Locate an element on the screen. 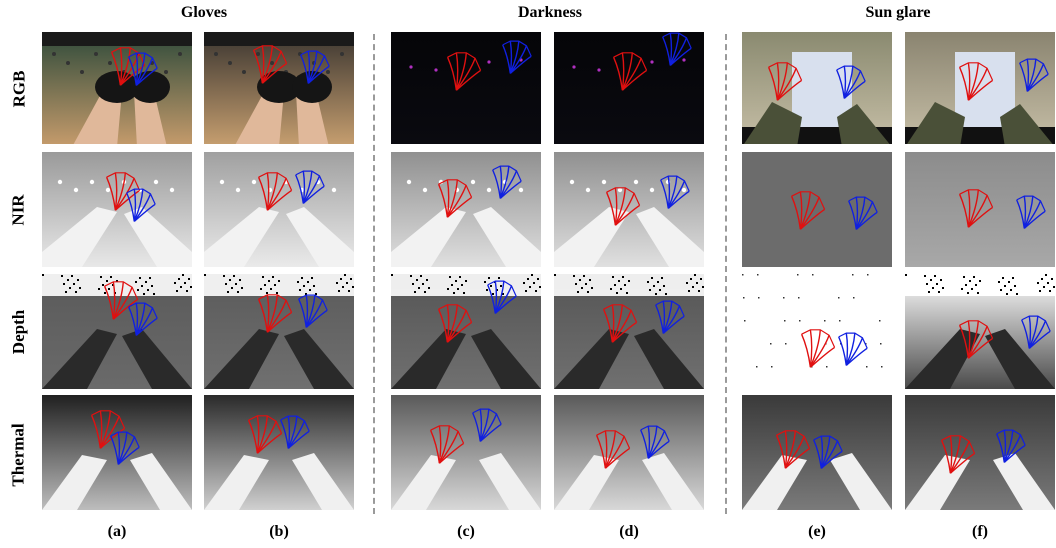 This screenshot has height=548, width=1056. image-rgb-b is located at coordinates (279, 88).